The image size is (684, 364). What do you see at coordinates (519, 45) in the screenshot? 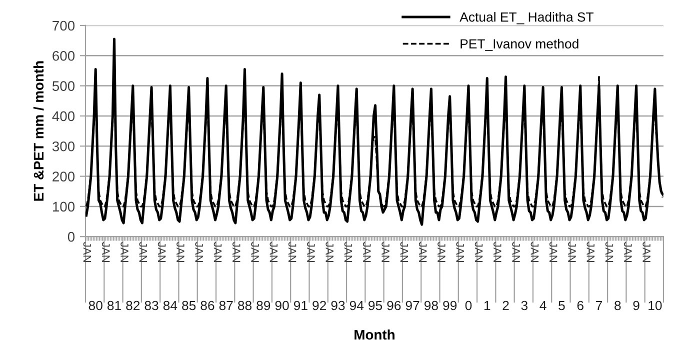
I see `legend-label: PET_Ivanov method` at bounding box center [519, 45].